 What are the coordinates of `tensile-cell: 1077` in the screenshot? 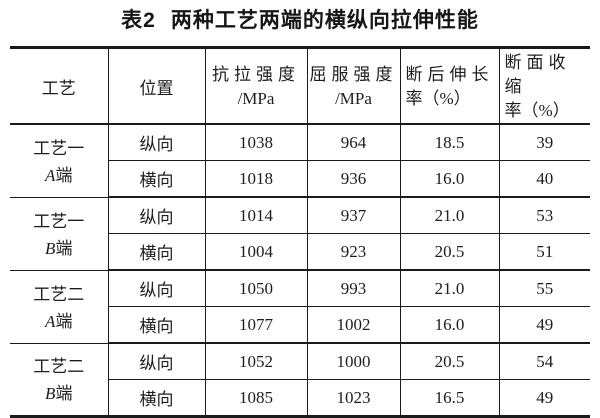 It's located at (256, 325).